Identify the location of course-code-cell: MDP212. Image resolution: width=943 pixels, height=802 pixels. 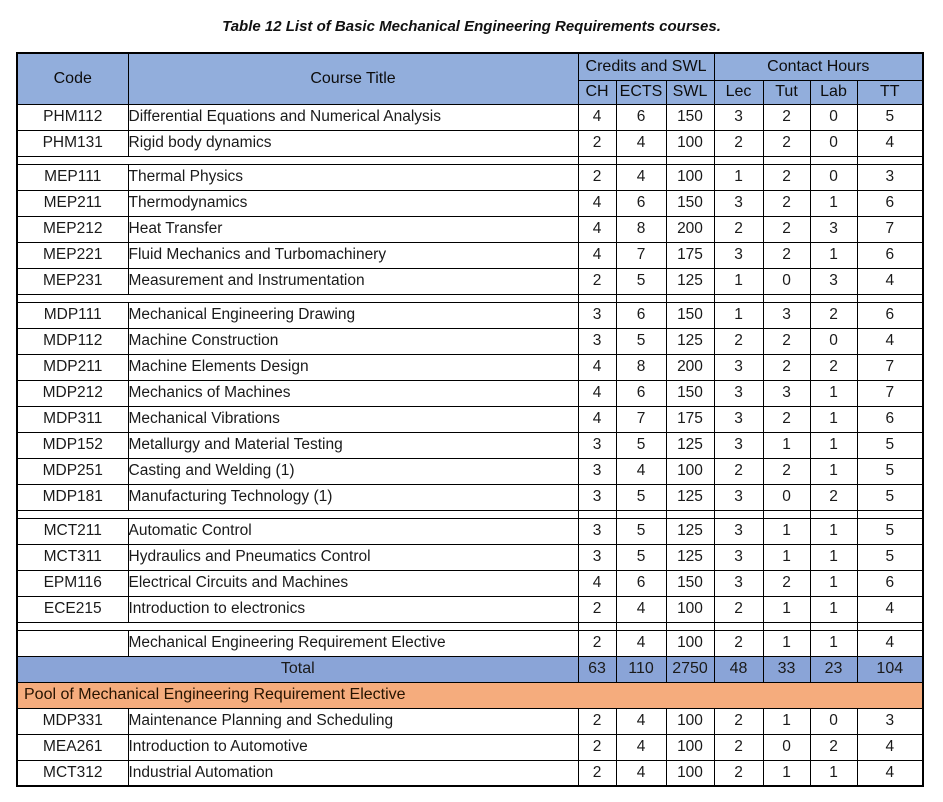
(72, 393).